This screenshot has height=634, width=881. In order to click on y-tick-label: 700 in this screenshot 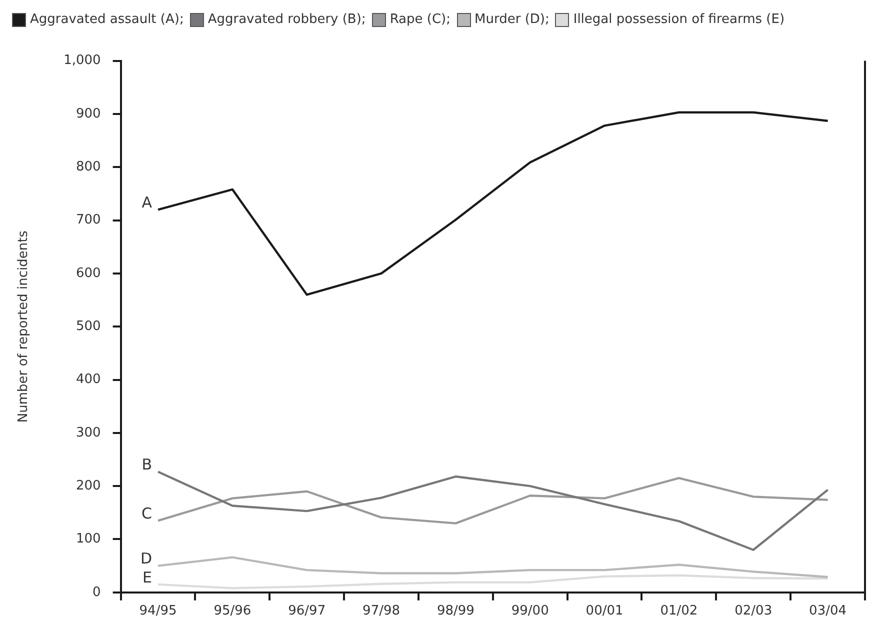, I will do `click(88, 220)`.